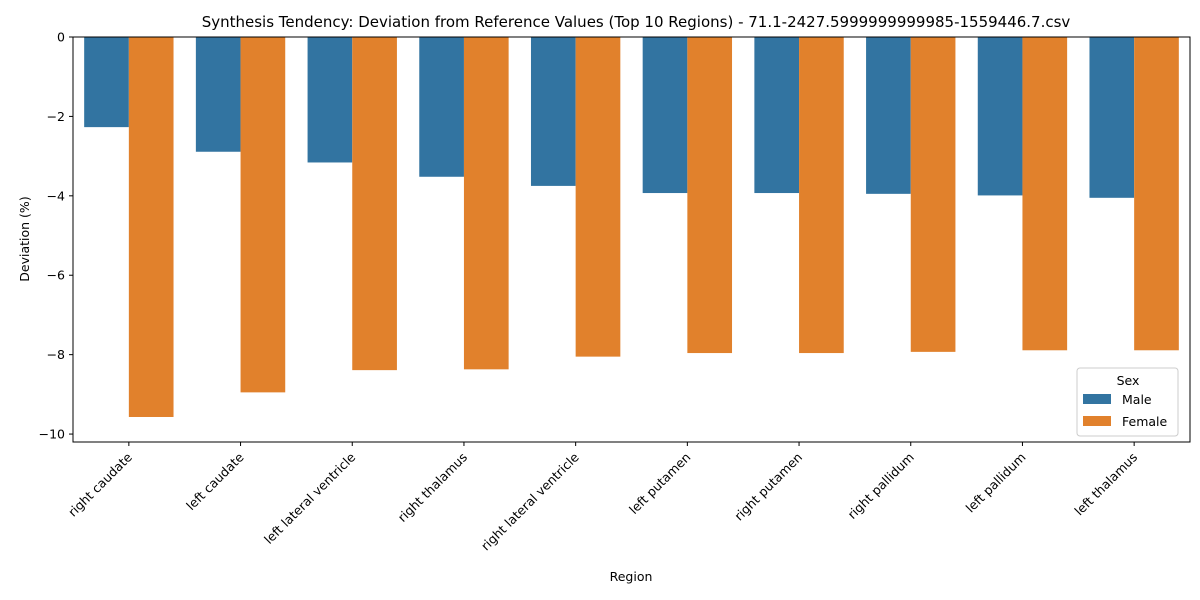 This screenshot has width=1200, height=600. Describe the element at coordinates (1045, 194) in the screenshot. I see `bar-female-left-pallidum` at that location.